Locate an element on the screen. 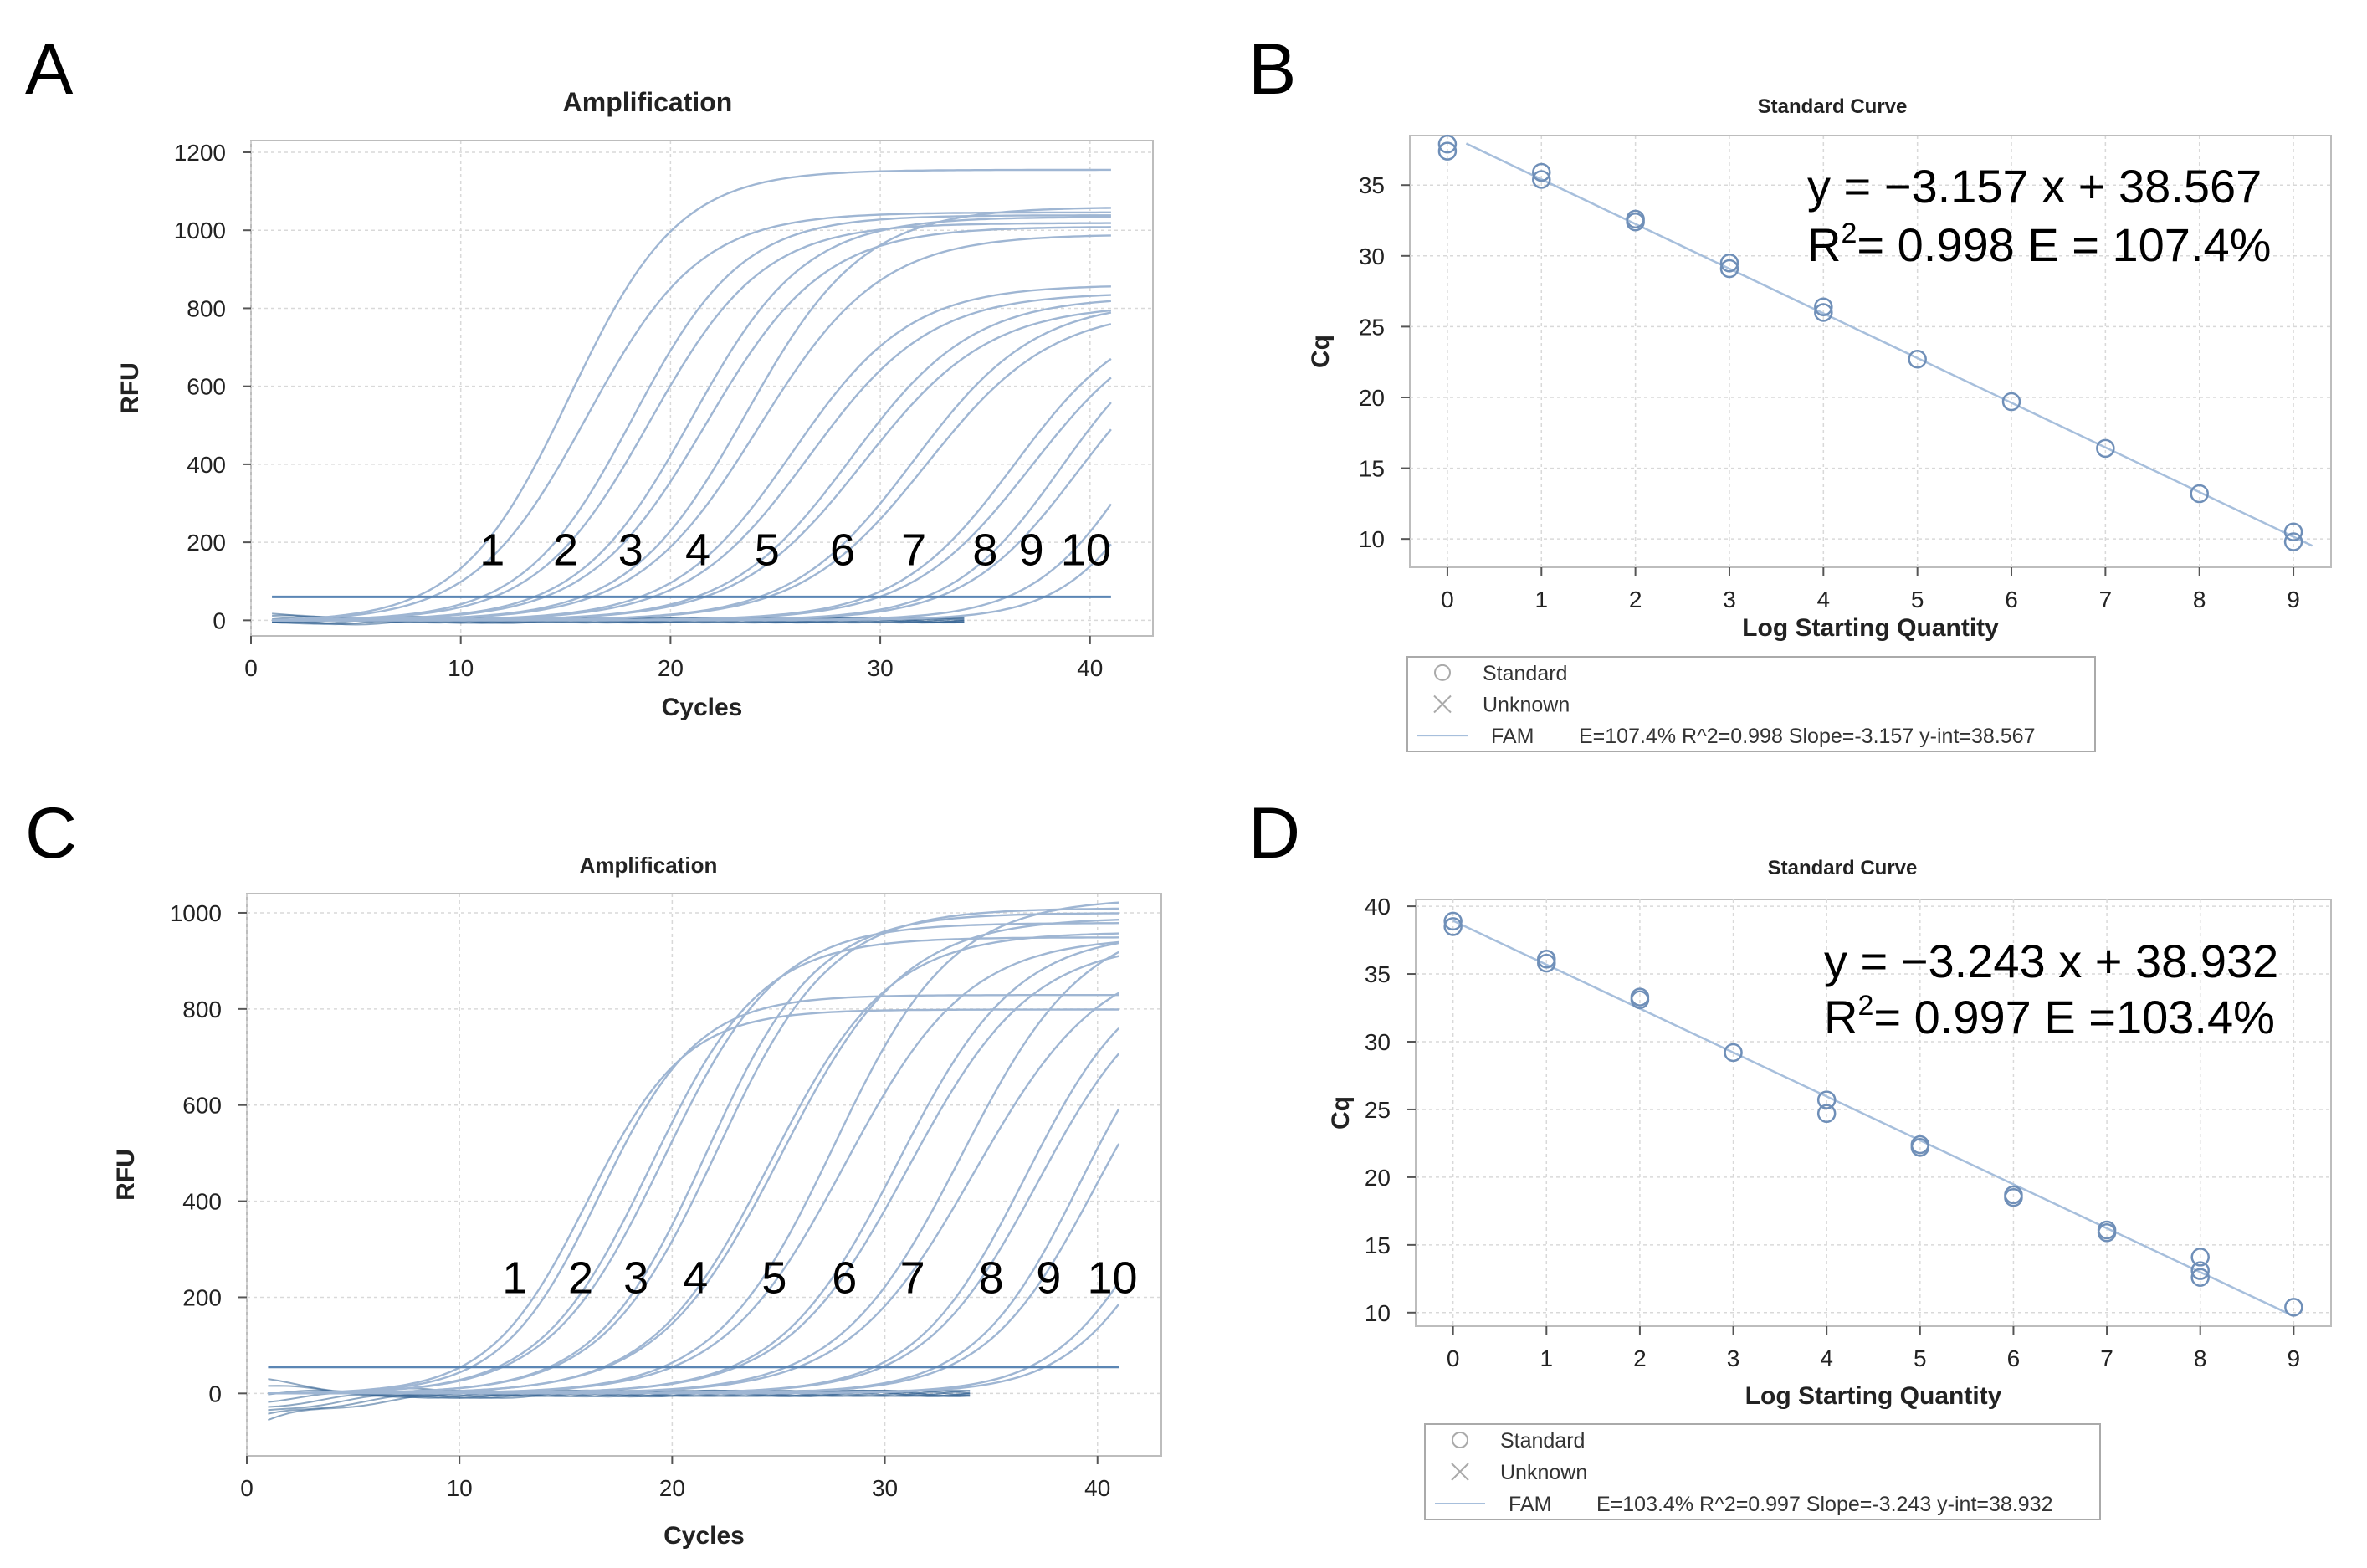 The image size is (2367, 1568). amplification-curve-1a is located at coordinates (693, 1201).